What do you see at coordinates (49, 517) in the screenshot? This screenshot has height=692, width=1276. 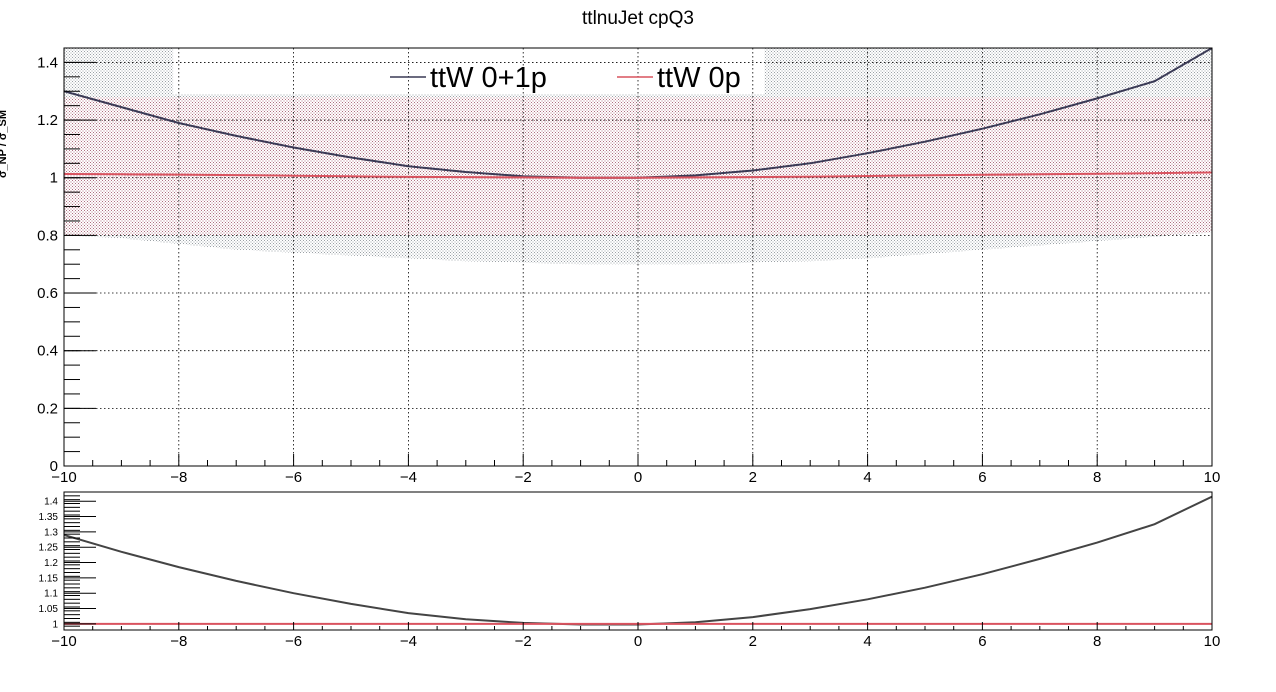 I see `y-tick-label: 1.35` at bounding box center [49, 517].